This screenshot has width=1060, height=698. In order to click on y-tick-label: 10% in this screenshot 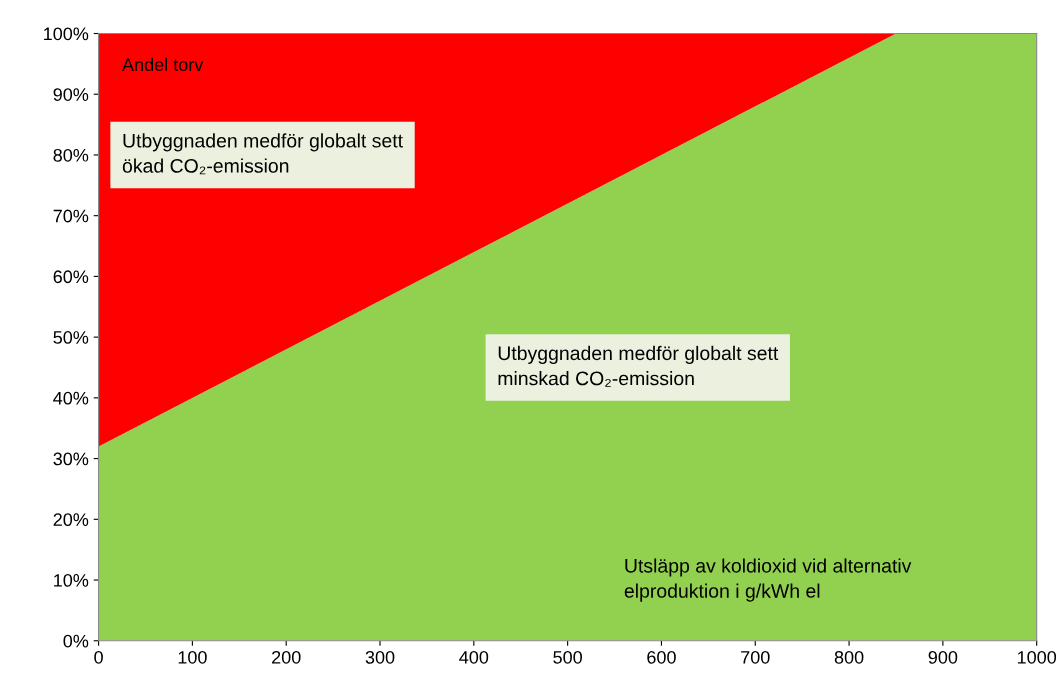, I will do `click(71, 580)`.